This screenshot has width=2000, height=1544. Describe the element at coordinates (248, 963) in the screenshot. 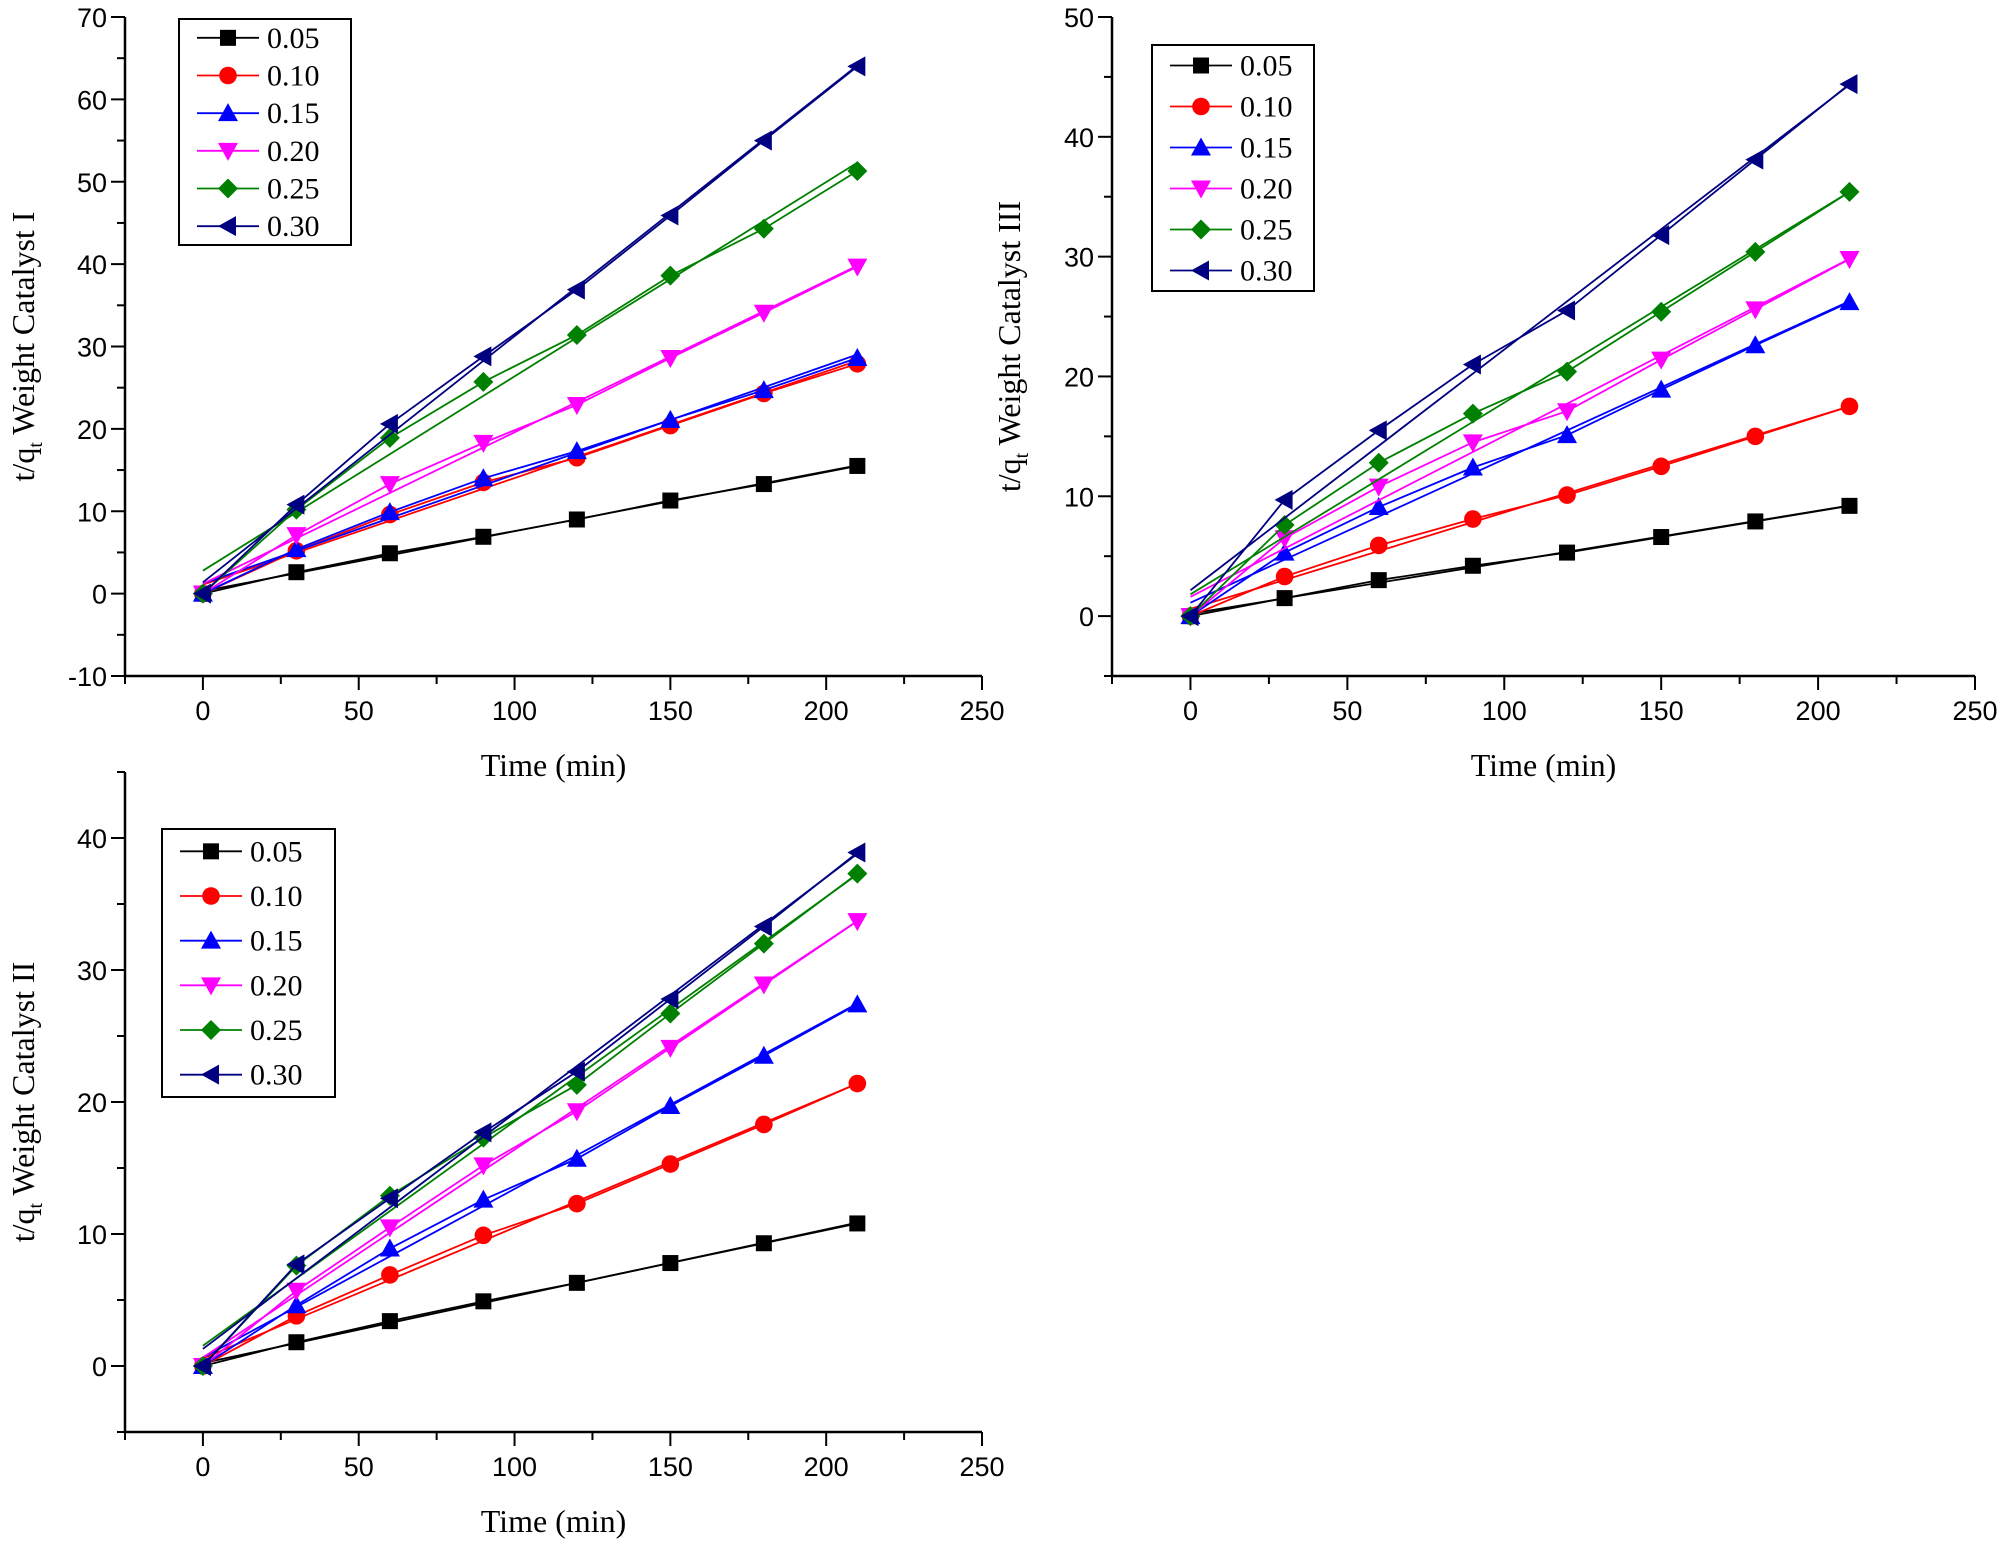

I see `legend-box` at that location.